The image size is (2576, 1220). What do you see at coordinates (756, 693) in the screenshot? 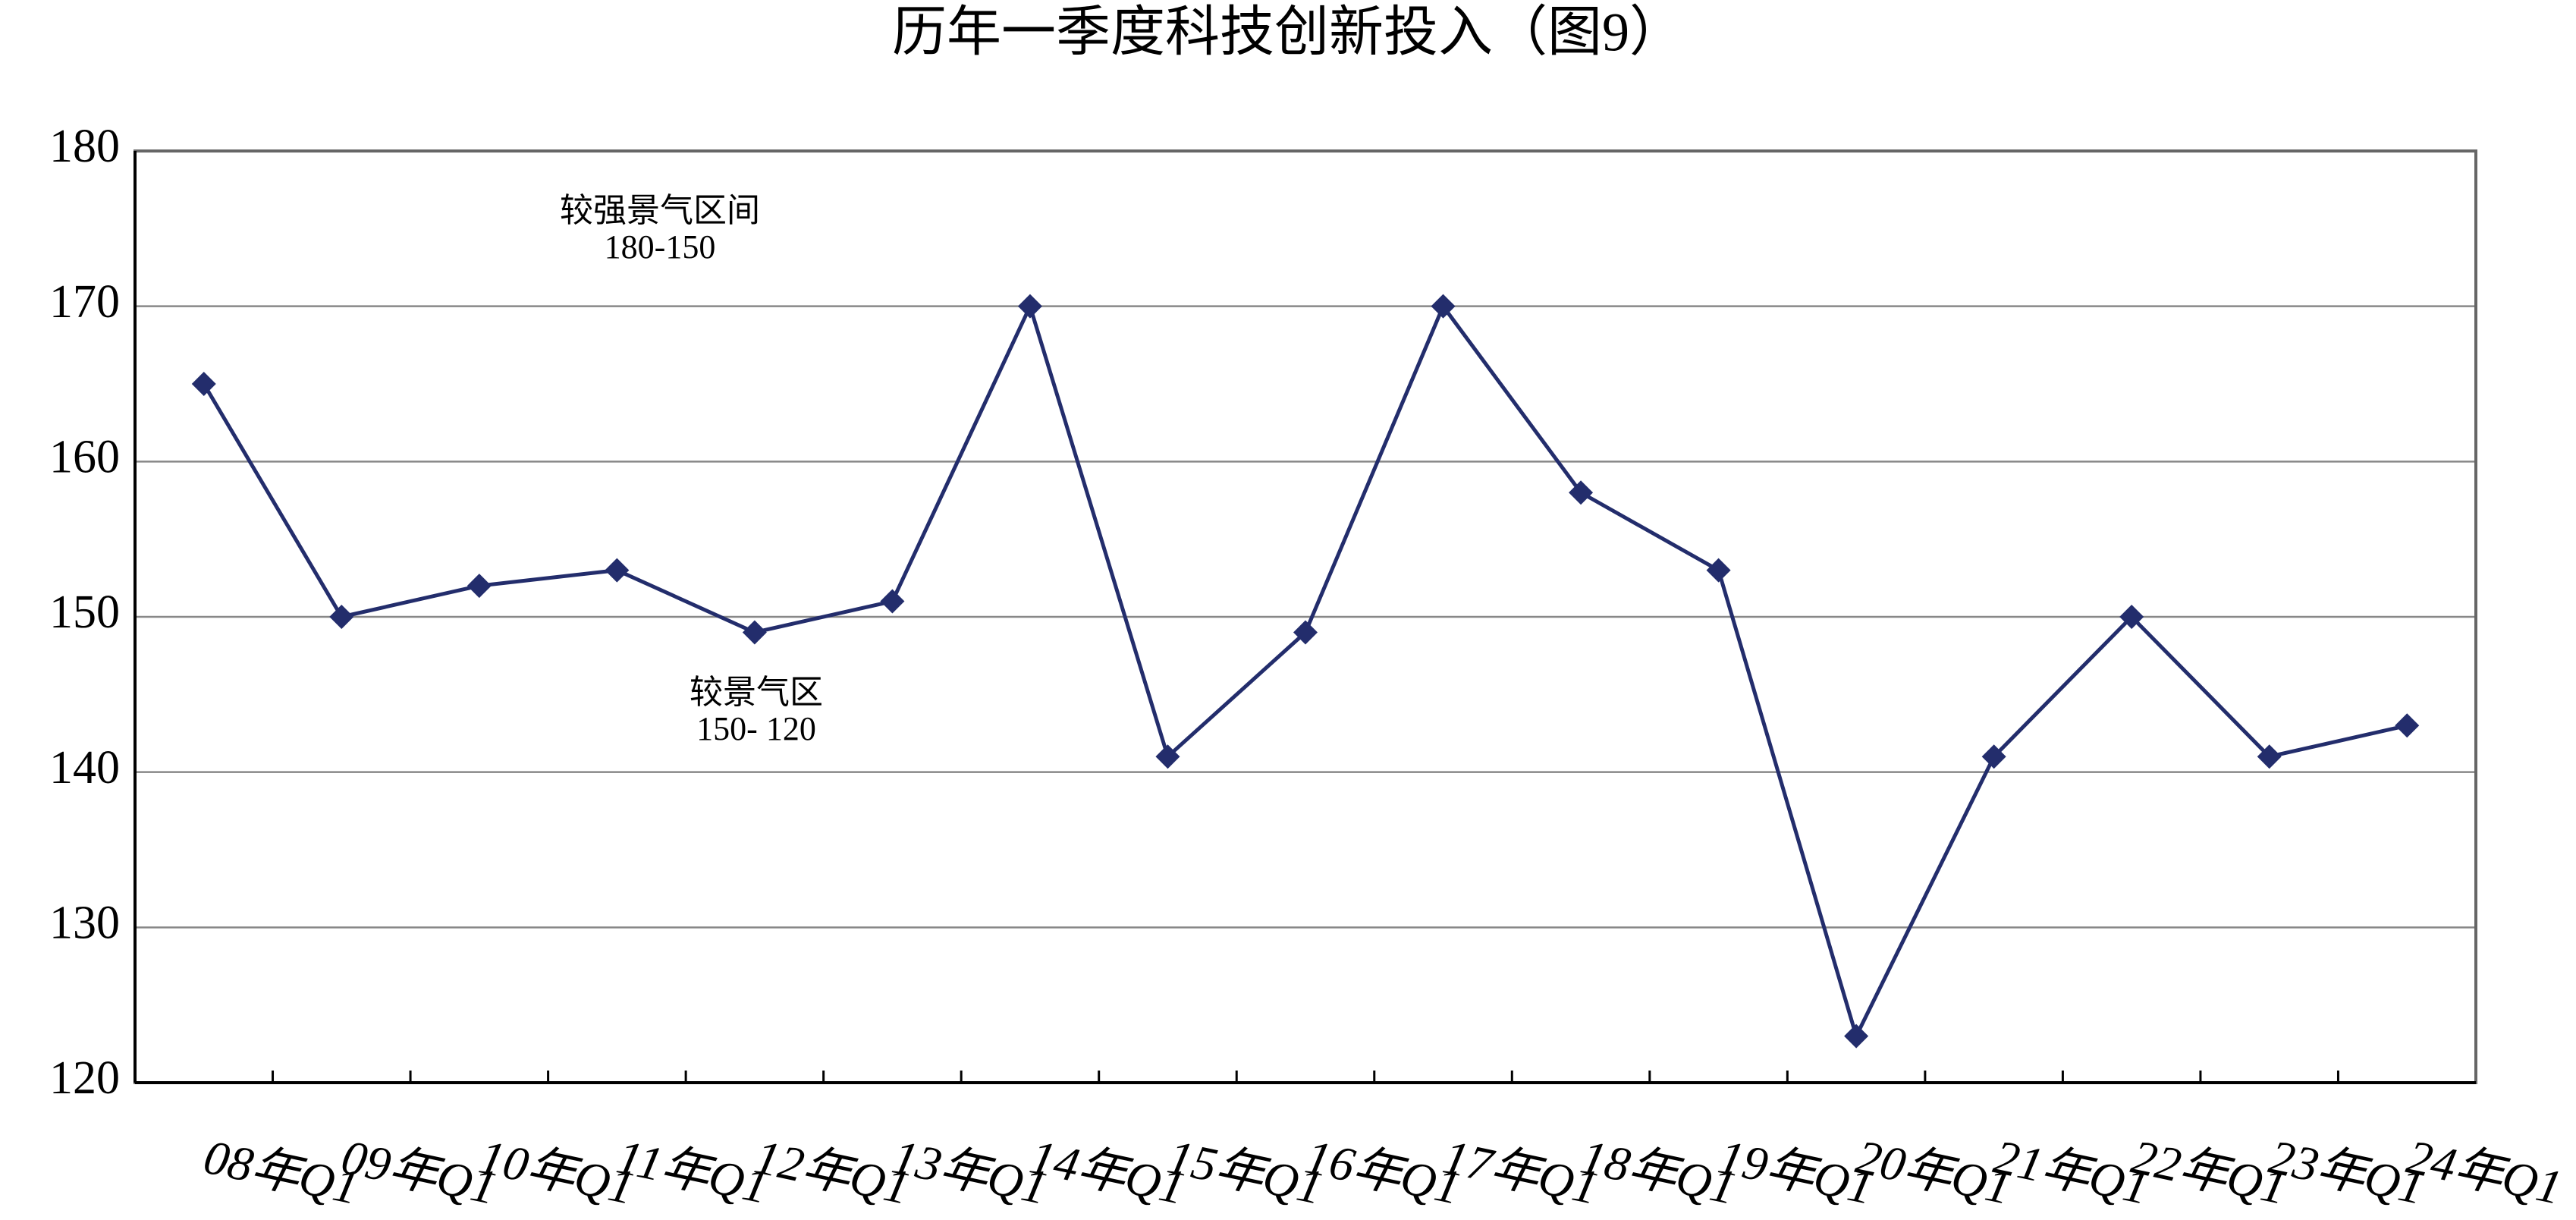
I see `annotation: 较景气区` at bounding box center [756, 693].